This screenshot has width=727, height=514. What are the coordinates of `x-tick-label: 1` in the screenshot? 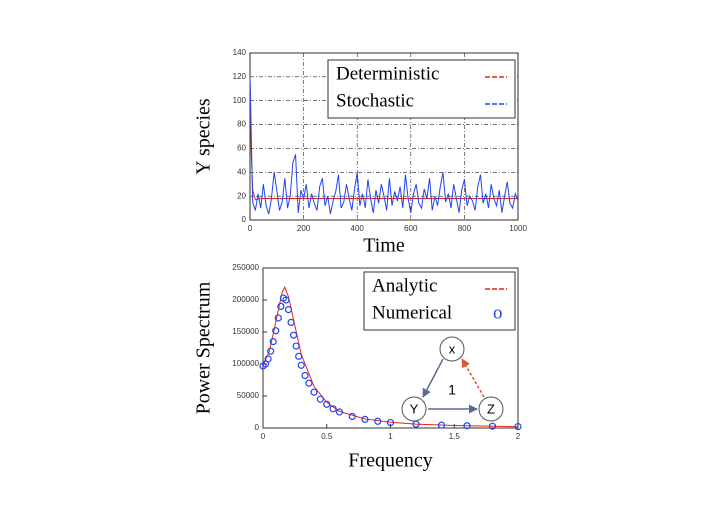 It's located at (390, 436).